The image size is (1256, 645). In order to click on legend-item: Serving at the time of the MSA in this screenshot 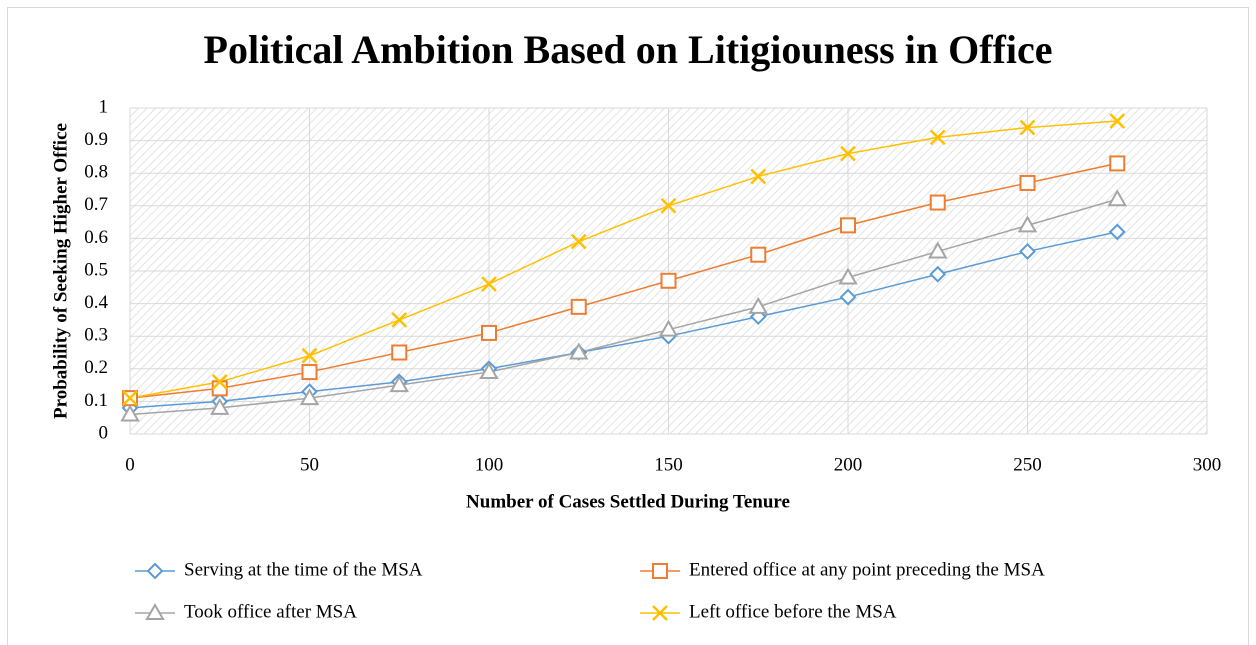, I will do `click(279, 569)`.